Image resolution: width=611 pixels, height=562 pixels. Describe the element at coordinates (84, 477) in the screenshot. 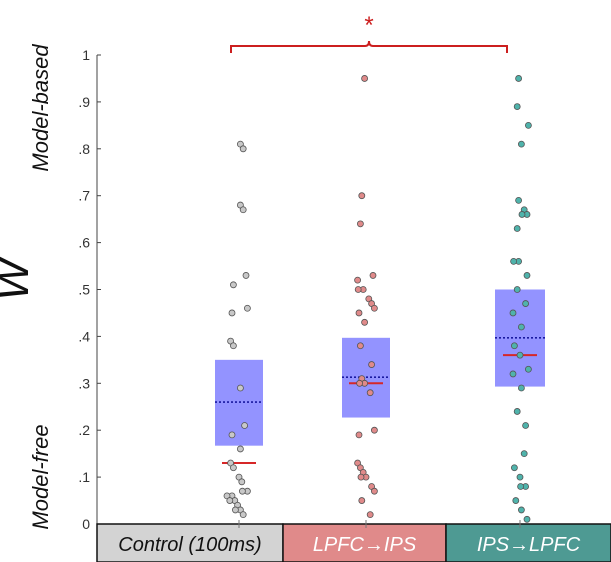

I see `y-tick-label: .1` at that location.